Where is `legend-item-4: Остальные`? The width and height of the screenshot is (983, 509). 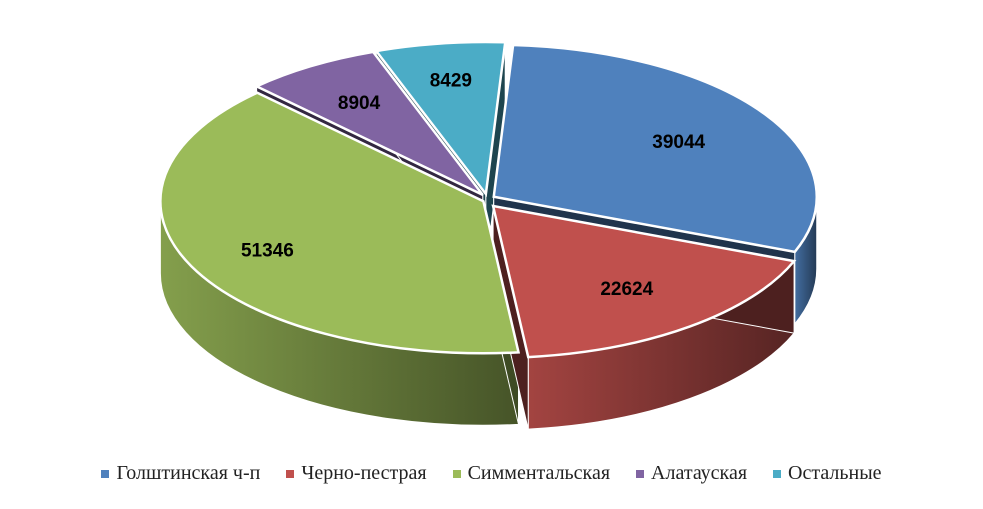 legend-item-4: Остальные is located at coordinates (827, 473).